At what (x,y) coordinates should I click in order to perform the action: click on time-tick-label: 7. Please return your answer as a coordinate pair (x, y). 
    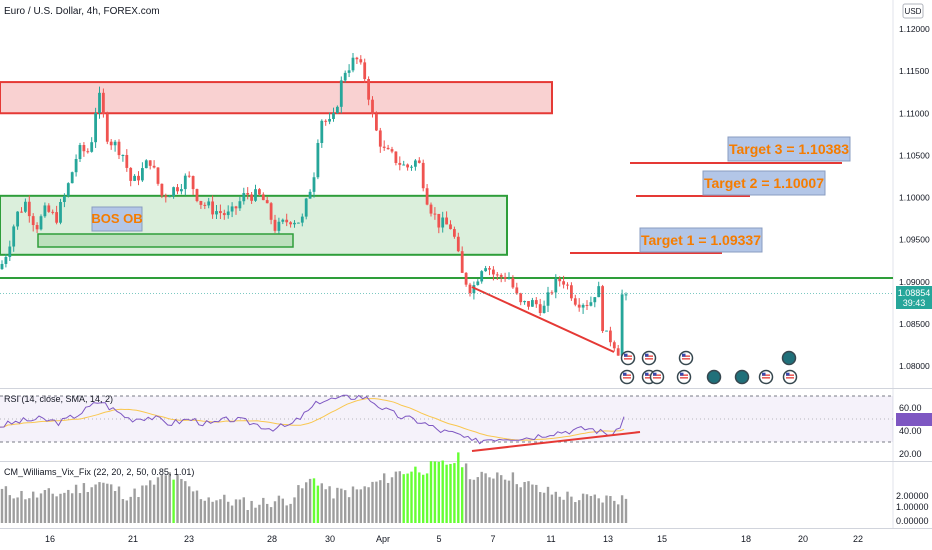
    Looking at the image, I should click on (492, 539).